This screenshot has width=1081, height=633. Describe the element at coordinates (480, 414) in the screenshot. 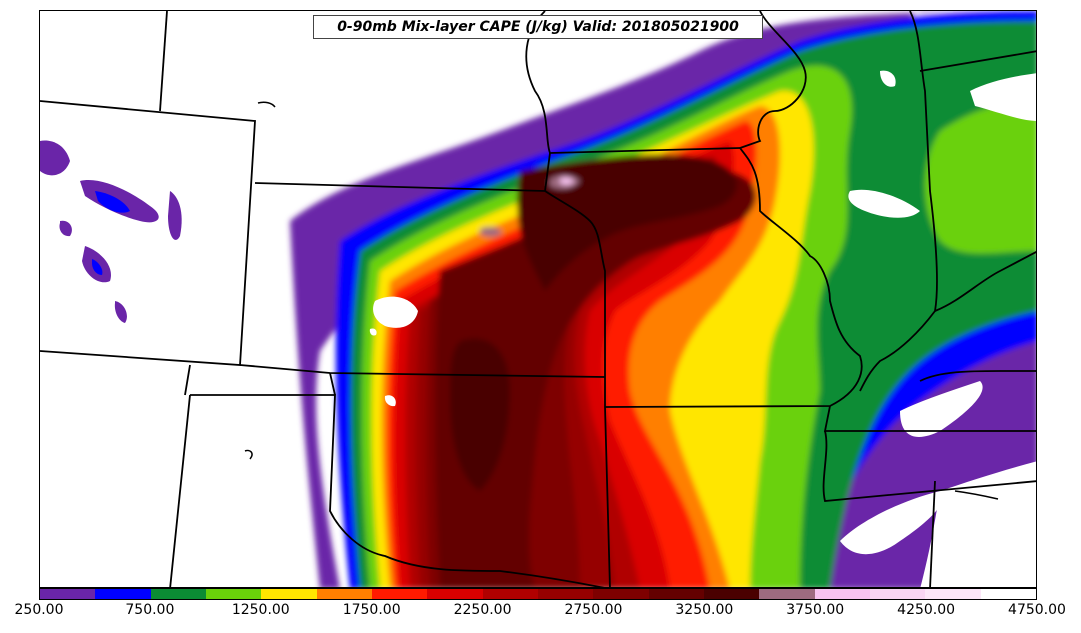

I see `cape-band-3250-b` at that location.